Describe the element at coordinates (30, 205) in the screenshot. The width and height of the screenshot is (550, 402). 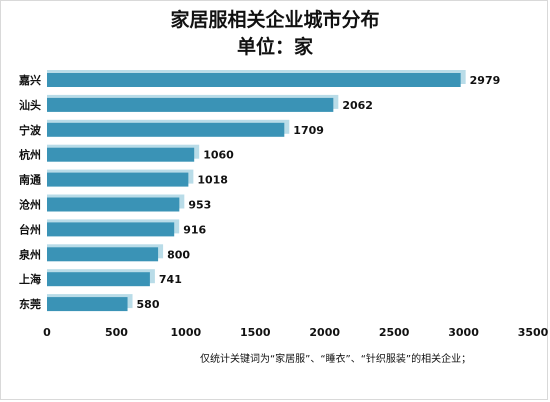
I see `category-label-5: 沧州` at that location.